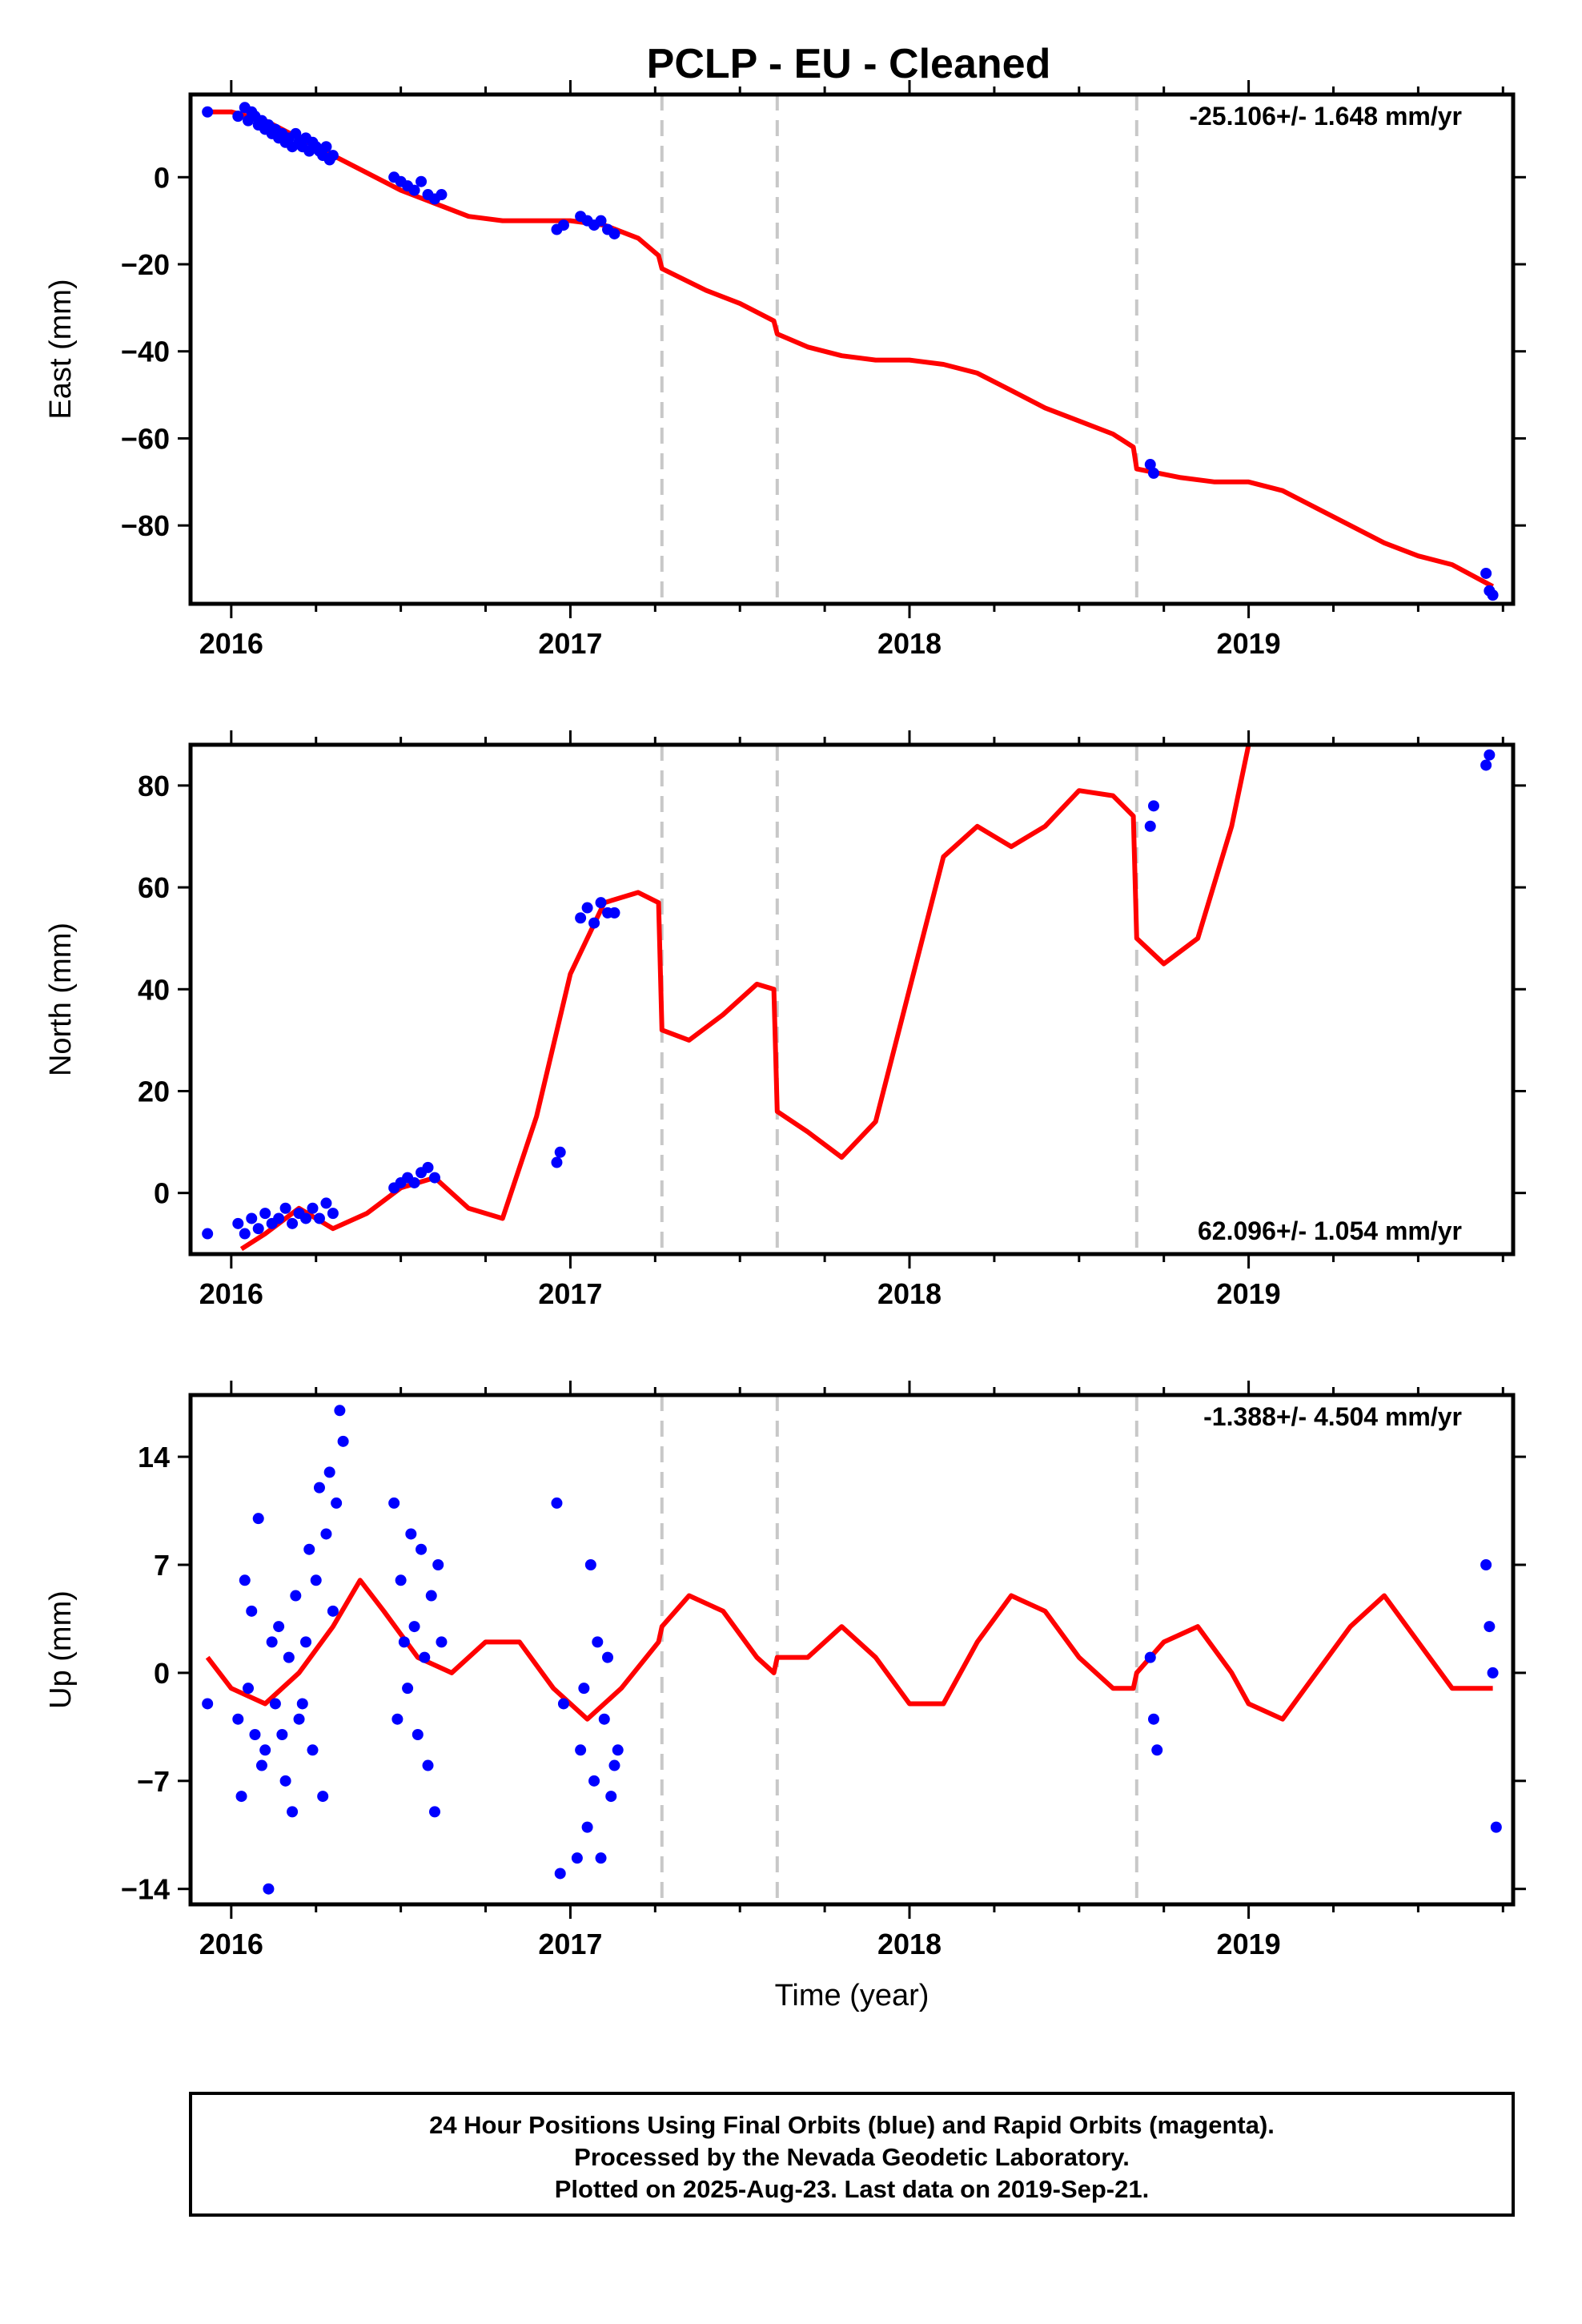  I want to click on x-tick-label: 2016, so click(231, 644).